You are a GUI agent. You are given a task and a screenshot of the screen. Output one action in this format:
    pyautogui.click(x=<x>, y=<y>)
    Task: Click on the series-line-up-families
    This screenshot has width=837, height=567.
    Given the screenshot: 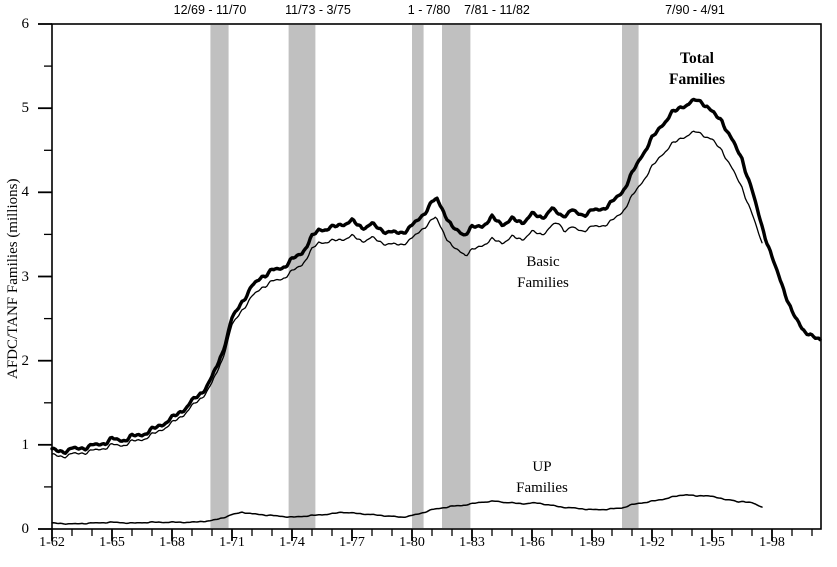 What is the action you would take?
    pyautogui.click(x=407, y=509)
    